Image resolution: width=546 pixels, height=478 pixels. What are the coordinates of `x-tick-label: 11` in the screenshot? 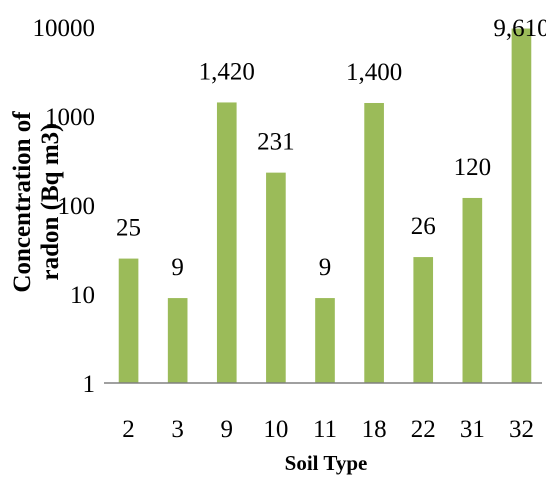 It's located at (325, 429).